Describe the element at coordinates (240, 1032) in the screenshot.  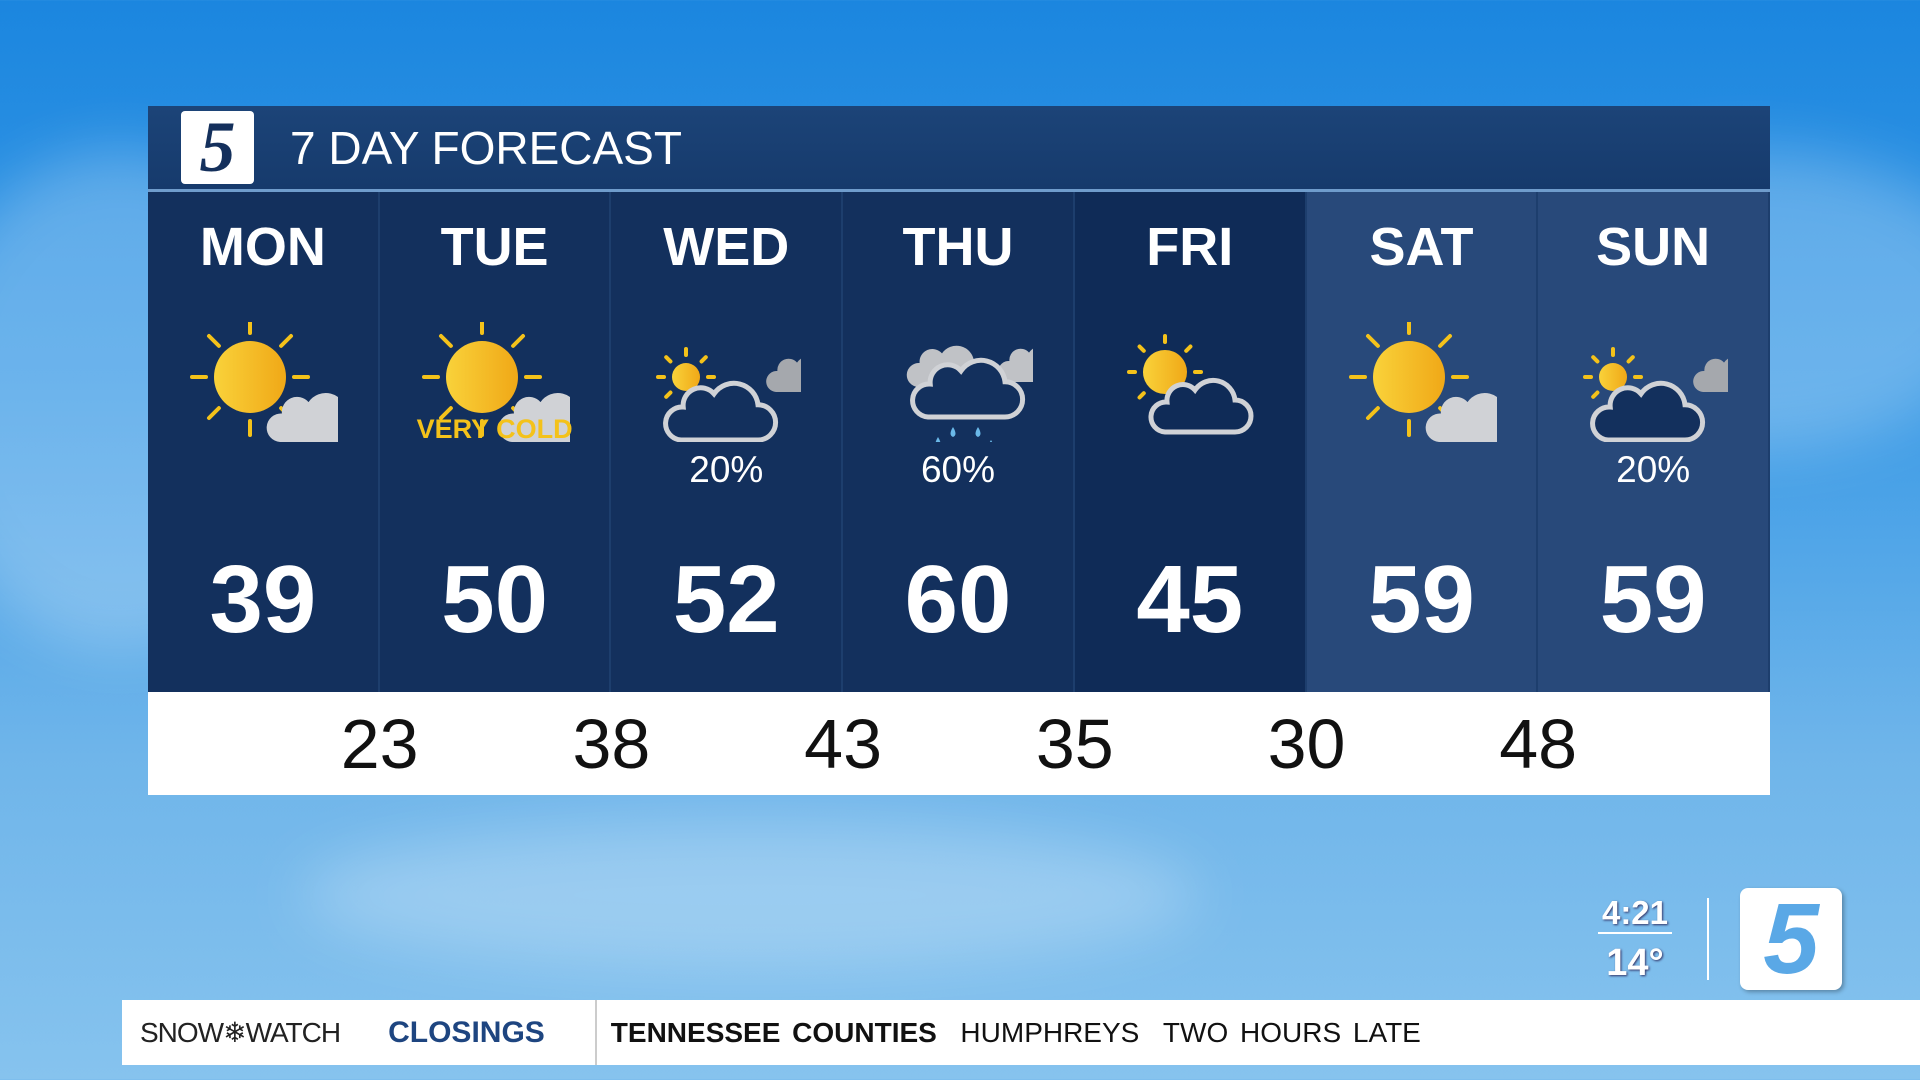
I see `snow-watch-brand: SNOW❄WATCH` at that location.